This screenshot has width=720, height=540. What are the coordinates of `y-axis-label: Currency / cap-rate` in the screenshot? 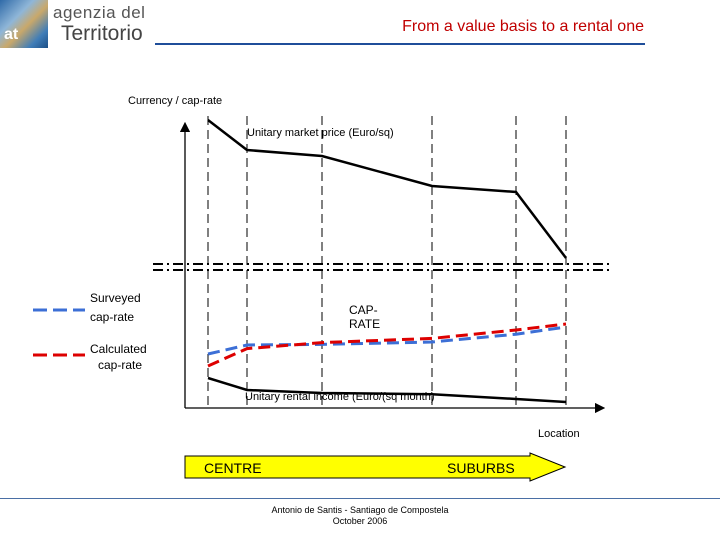 It's located at (175, 101).